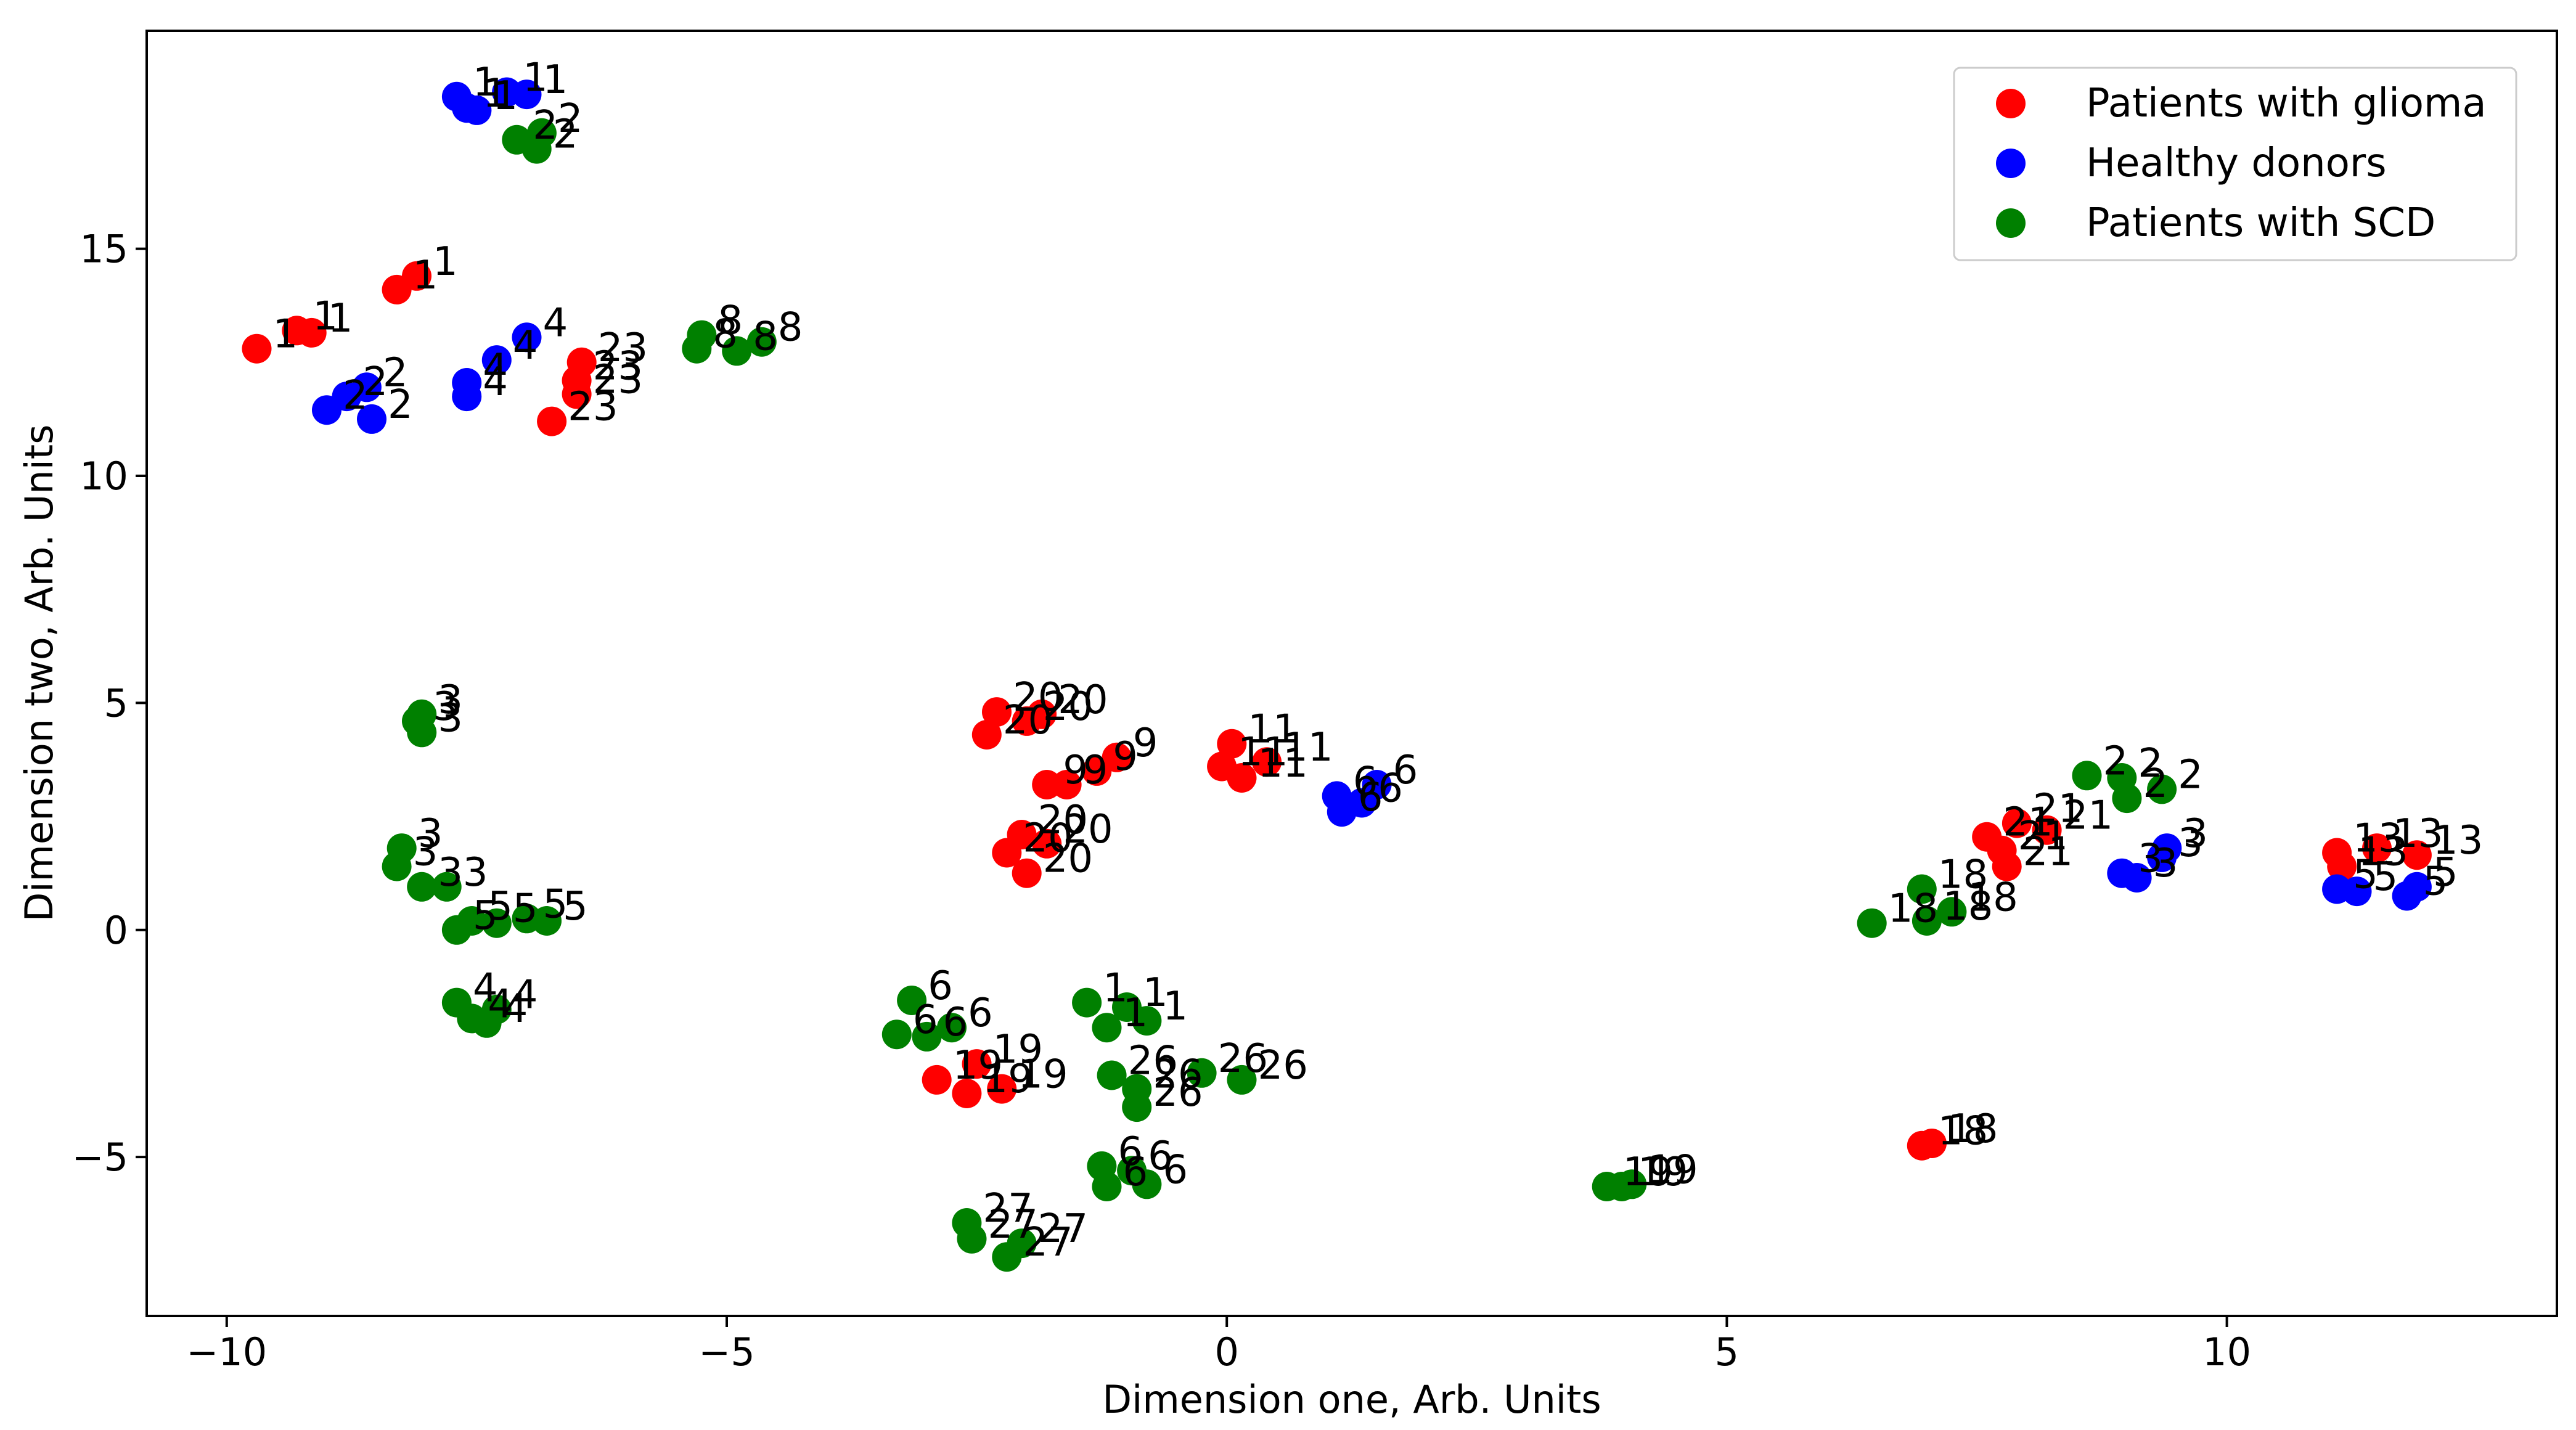  Describe the element at coordinates (1351, 1399) in the screenshot. I see `x-axis-label: Dimension one, Arb. Units` at that location.